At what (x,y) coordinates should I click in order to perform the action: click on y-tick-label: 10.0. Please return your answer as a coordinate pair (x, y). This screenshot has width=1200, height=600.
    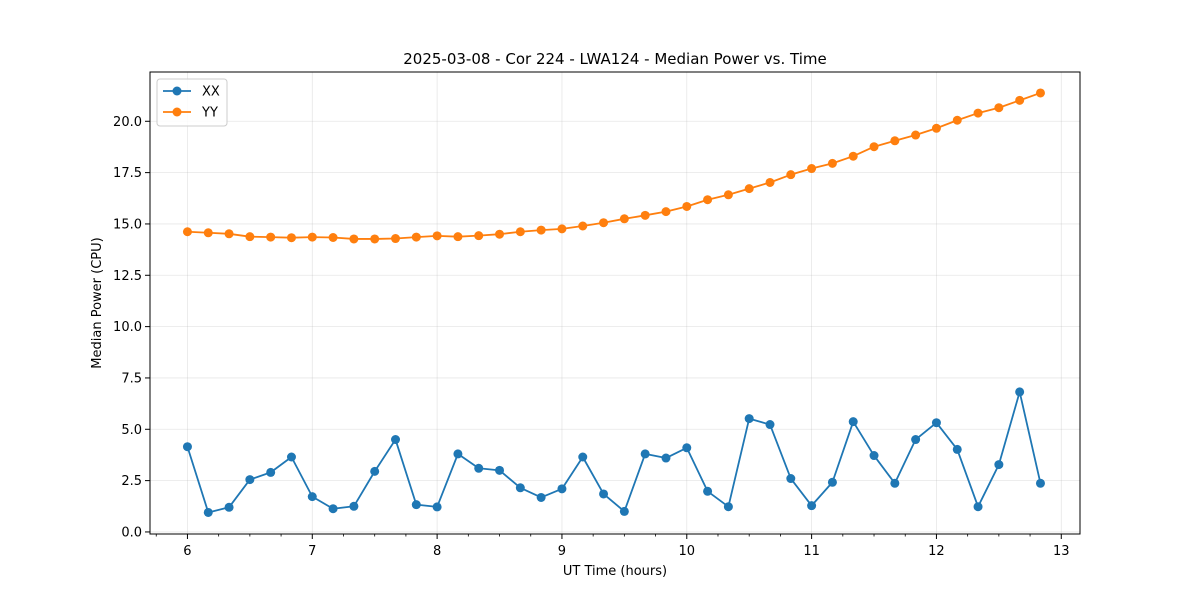
    Looking at the image, I should click on (127, 327).